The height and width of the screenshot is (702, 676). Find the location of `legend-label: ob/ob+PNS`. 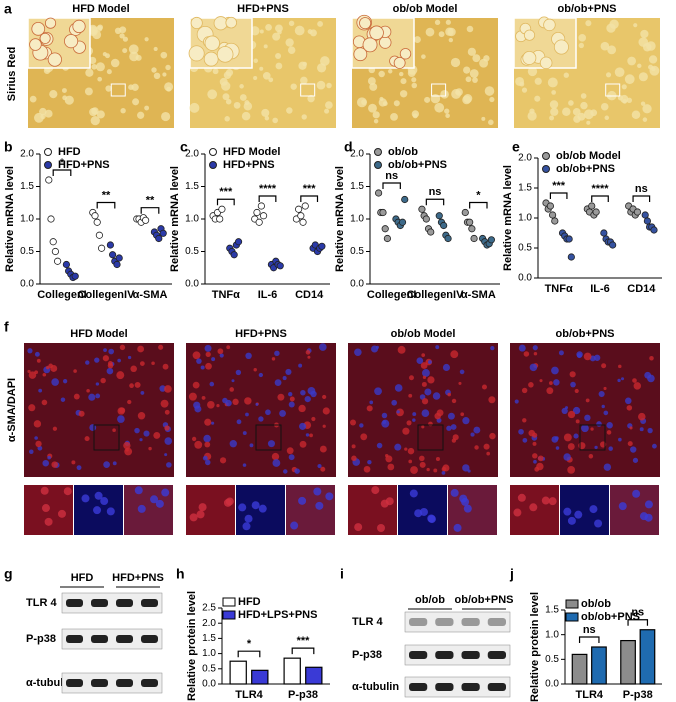

legend-label: ob/ob+PNS is located at coordinates (610, 617).